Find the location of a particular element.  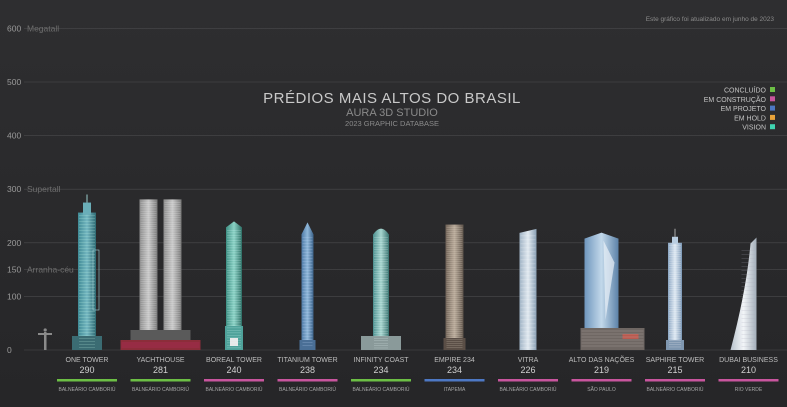

reference-label-150: Arranha-céu is located at coordinates (50, 270).